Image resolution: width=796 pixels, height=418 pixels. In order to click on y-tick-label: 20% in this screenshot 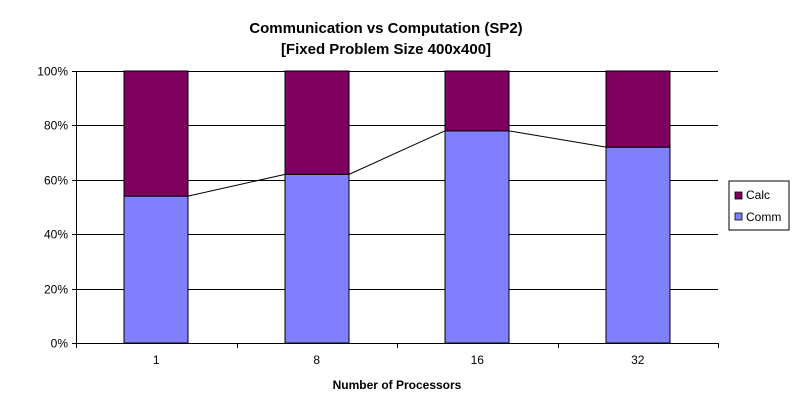, I will do `click(56, 290)`.